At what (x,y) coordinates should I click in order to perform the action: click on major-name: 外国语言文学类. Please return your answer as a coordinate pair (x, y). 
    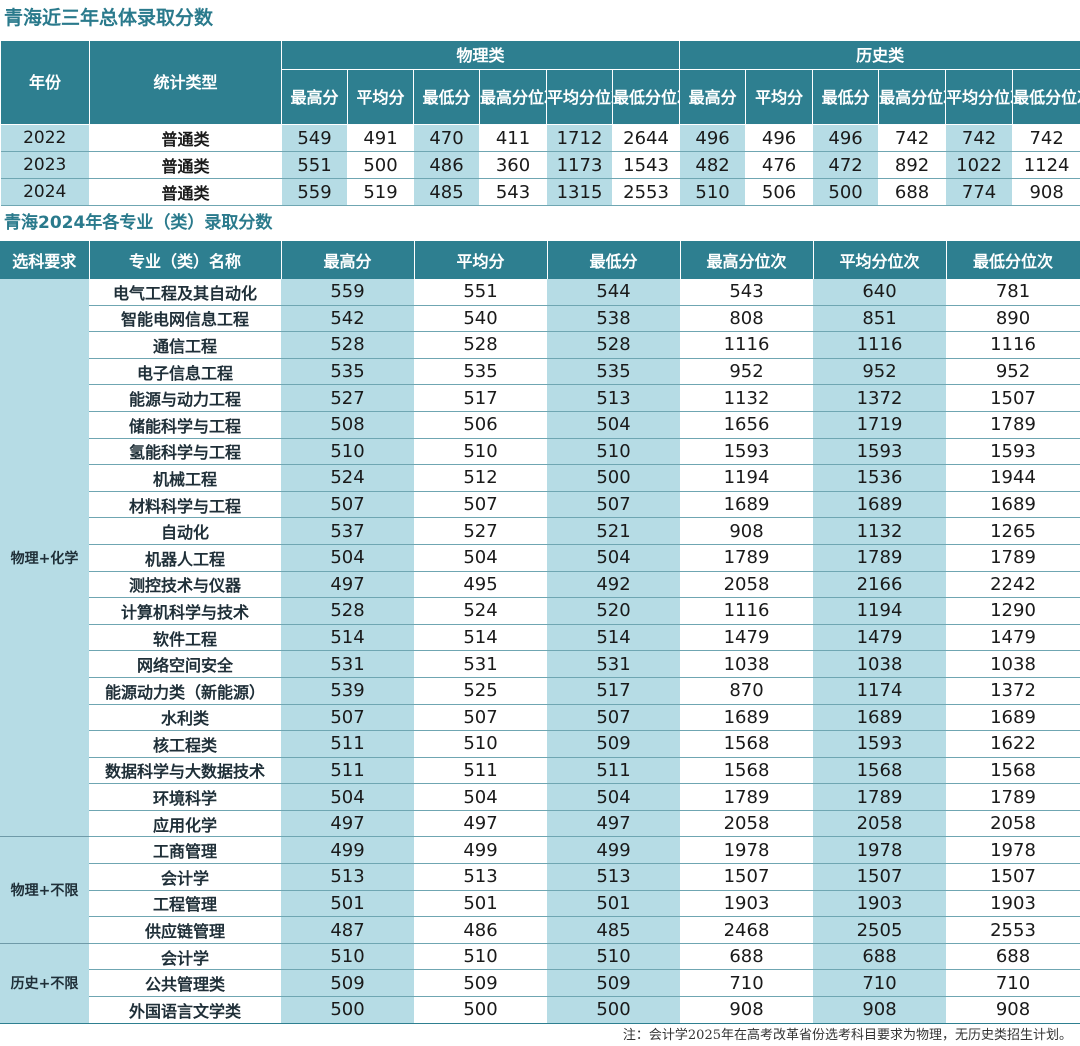
    Looking at the image, I should click on (185, 1010).